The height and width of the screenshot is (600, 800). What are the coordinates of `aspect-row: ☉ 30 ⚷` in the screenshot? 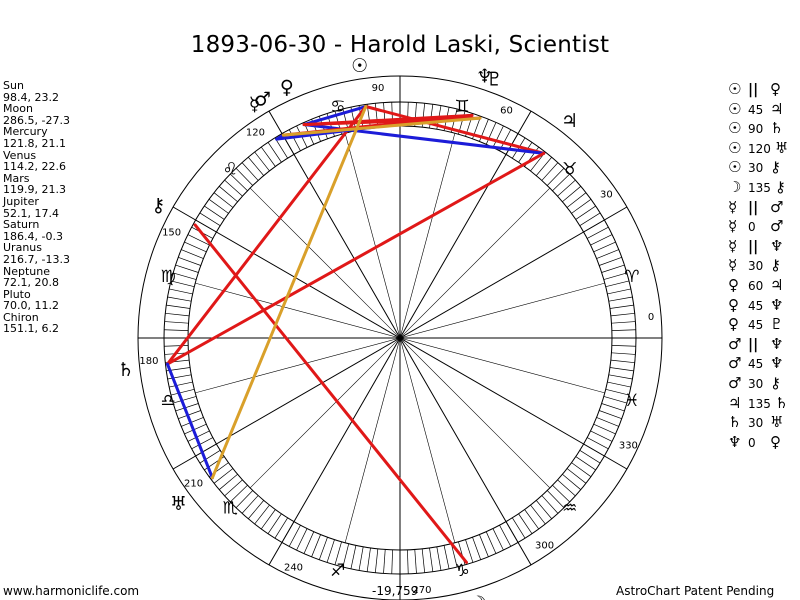 It's located at (761, 168).